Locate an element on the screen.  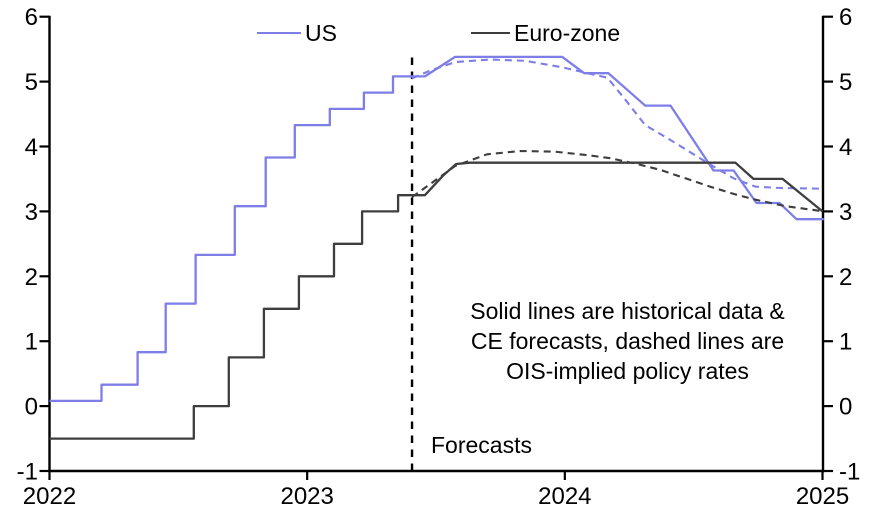
annotation-line-2: CE forecasts, dashed lines are is located at coordinates (627, 341).